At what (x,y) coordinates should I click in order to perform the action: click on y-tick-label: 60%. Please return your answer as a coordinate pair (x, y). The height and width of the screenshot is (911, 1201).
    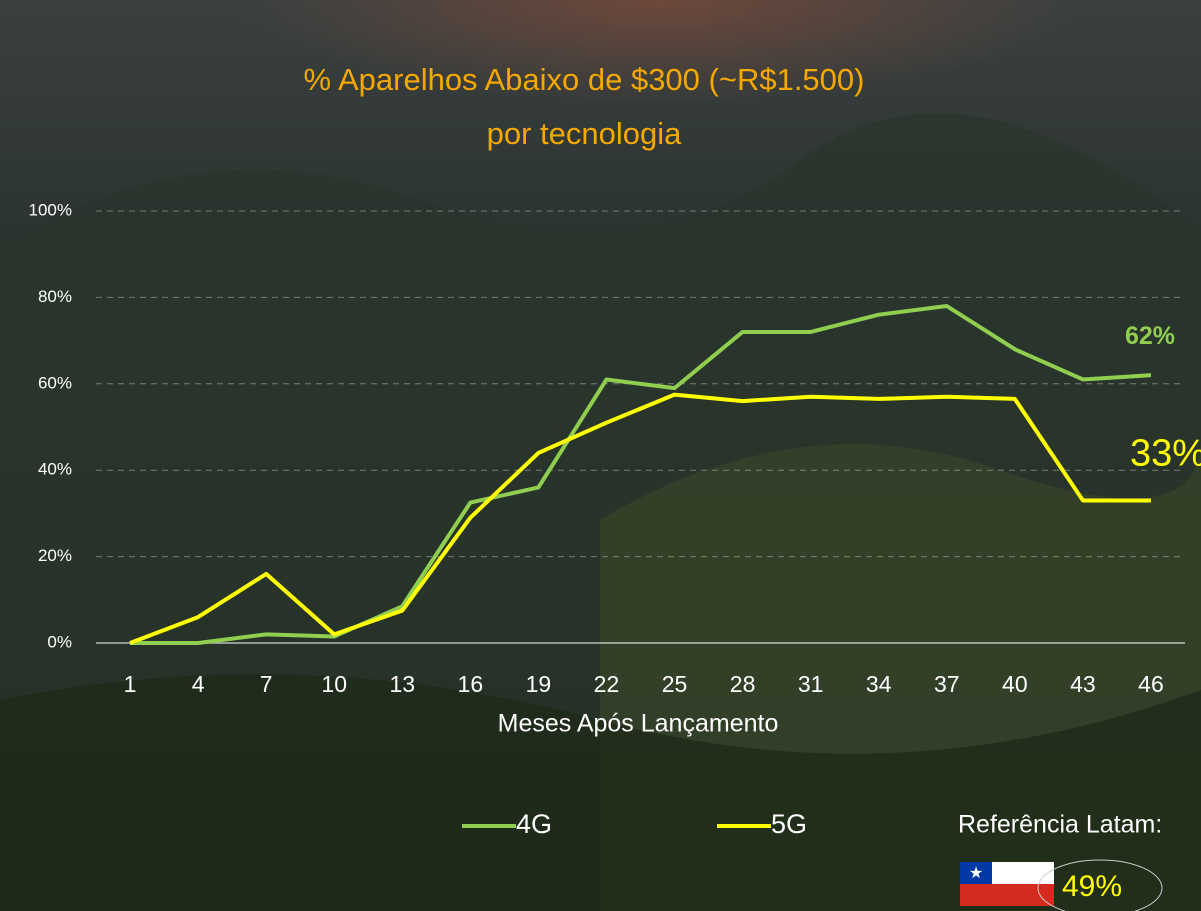
    Looking at the image, I should click on (55, 382).